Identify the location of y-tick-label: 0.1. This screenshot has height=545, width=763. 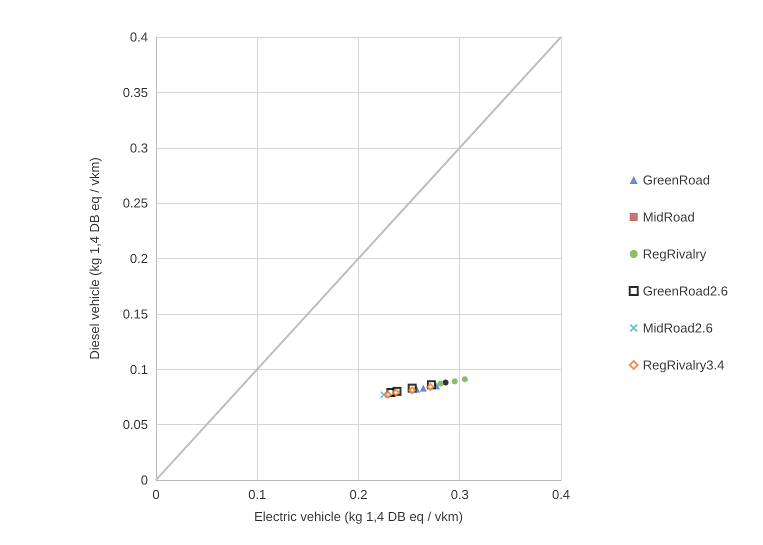
(139, 369).